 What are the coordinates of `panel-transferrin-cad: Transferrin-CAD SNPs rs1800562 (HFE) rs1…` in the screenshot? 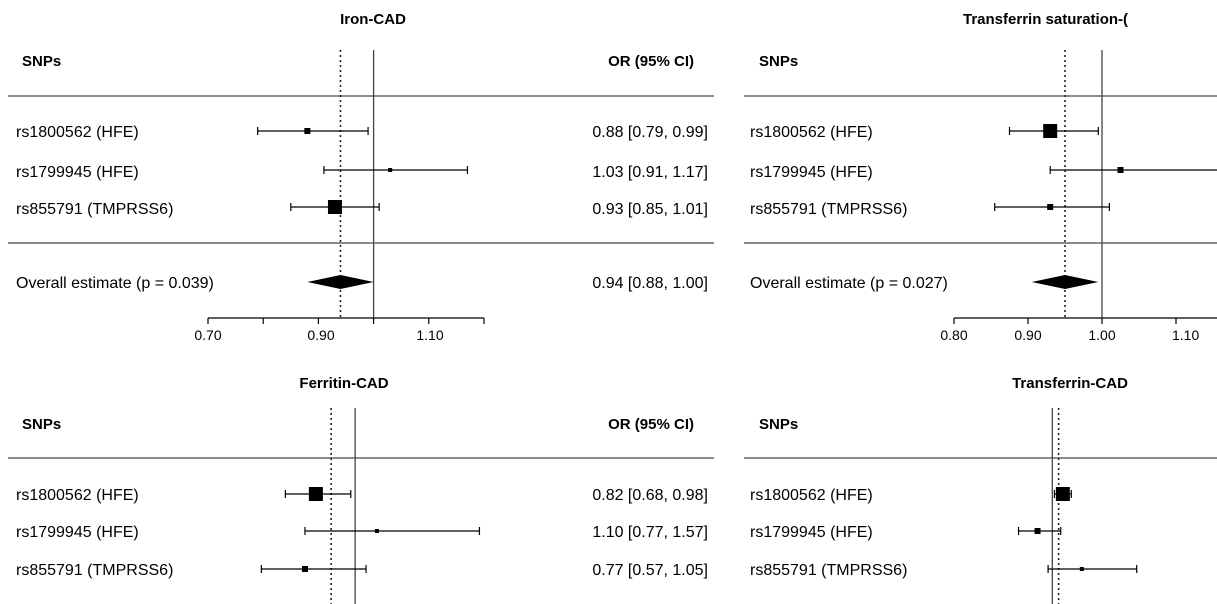 It's located at (980, 489).